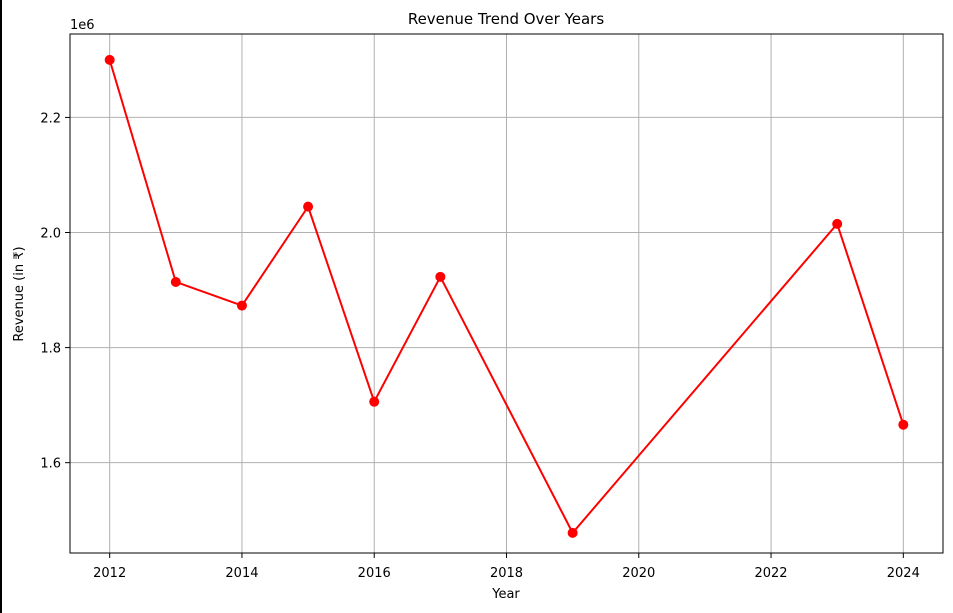 The height and width of the screenshot is (613, 953). I want to click on x-tick-label: 2014, so click(241, 573).